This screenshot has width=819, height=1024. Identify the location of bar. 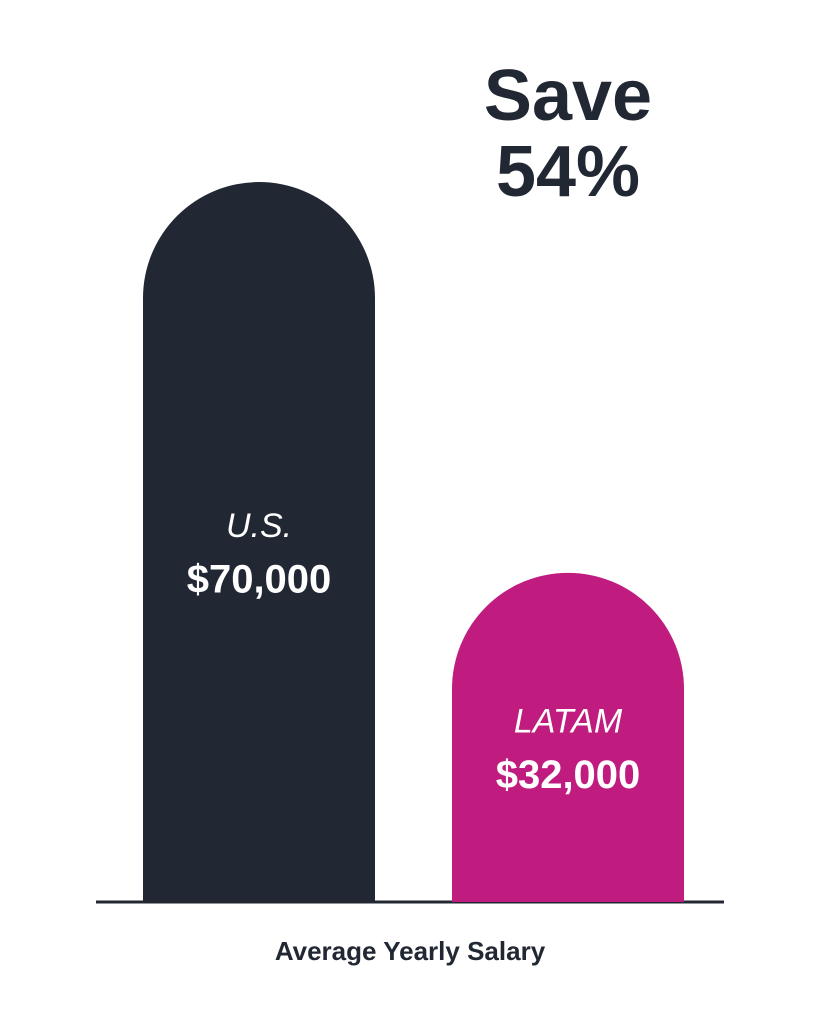
(568, 737).